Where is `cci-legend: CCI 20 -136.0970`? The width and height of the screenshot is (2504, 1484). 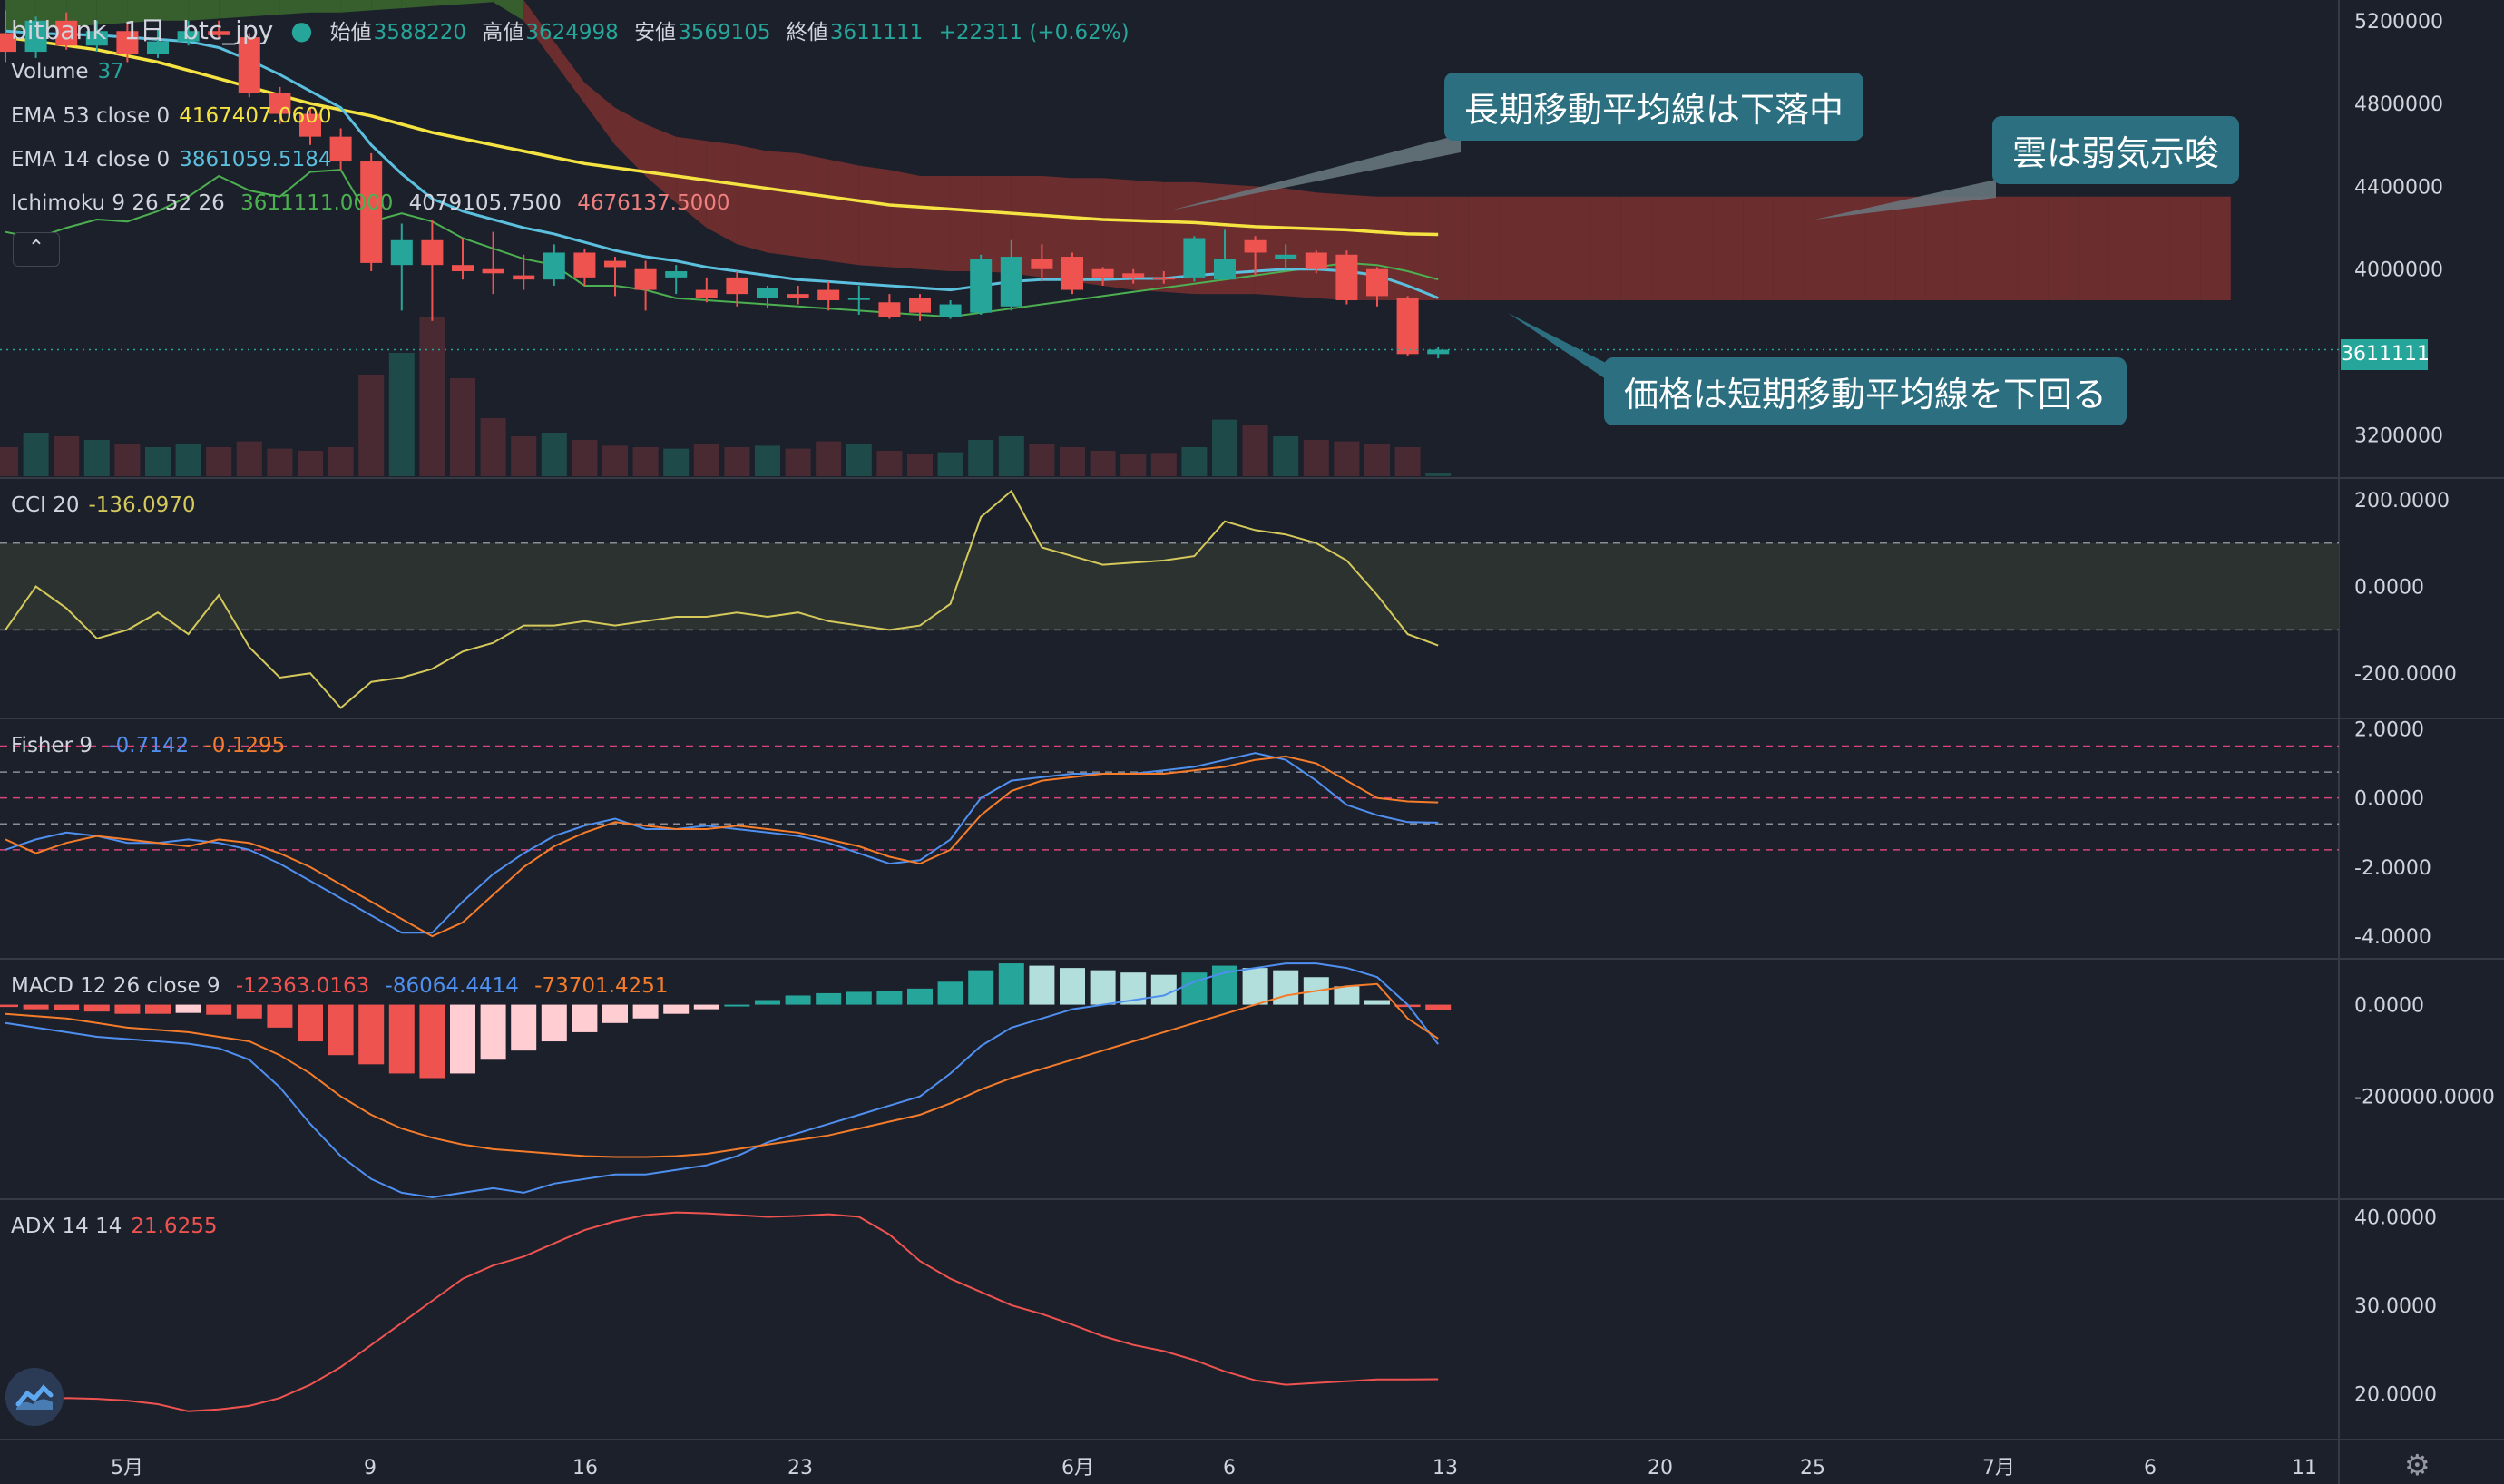 cci-legend: CCI 20 -136.0970 is located at coordinates (108, 505).